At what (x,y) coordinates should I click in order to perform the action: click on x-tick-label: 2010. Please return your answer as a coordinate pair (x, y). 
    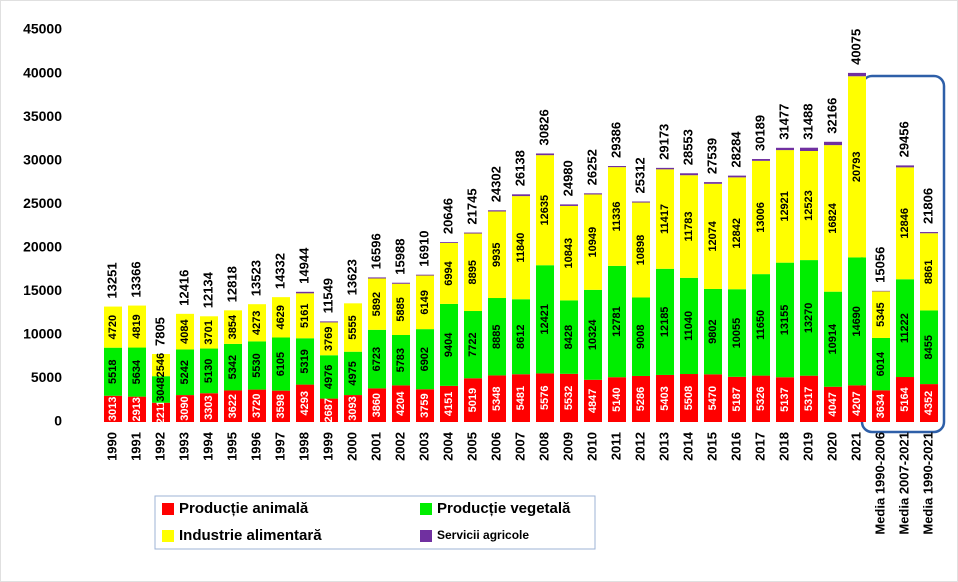
    Looking at the image, I should click on (591, 446).